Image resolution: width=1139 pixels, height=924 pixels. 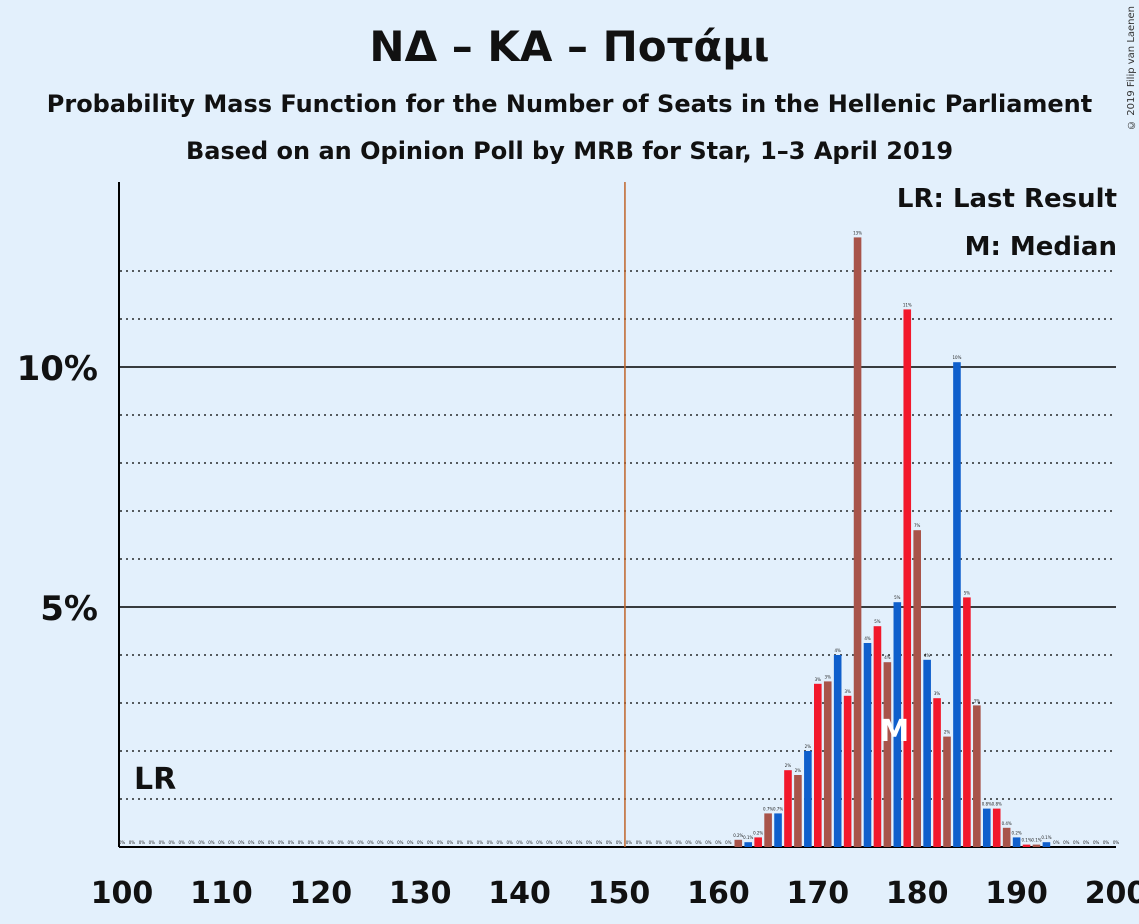 What do you see at coordinates (748, 837) in the screenshot?
I see `bar-label-163: 0.1%` at bounding box center [748, 837].